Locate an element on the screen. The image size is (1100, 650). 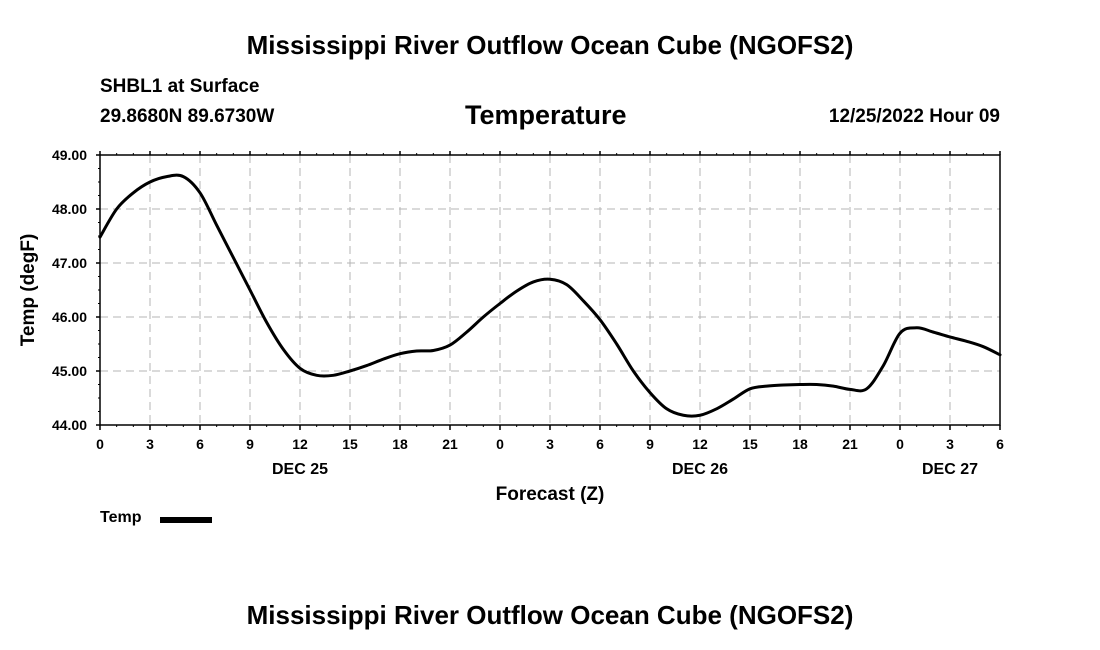
day-labels: DEC 25 DEC 26 DEC 27 is located at coordinates (625, 469).